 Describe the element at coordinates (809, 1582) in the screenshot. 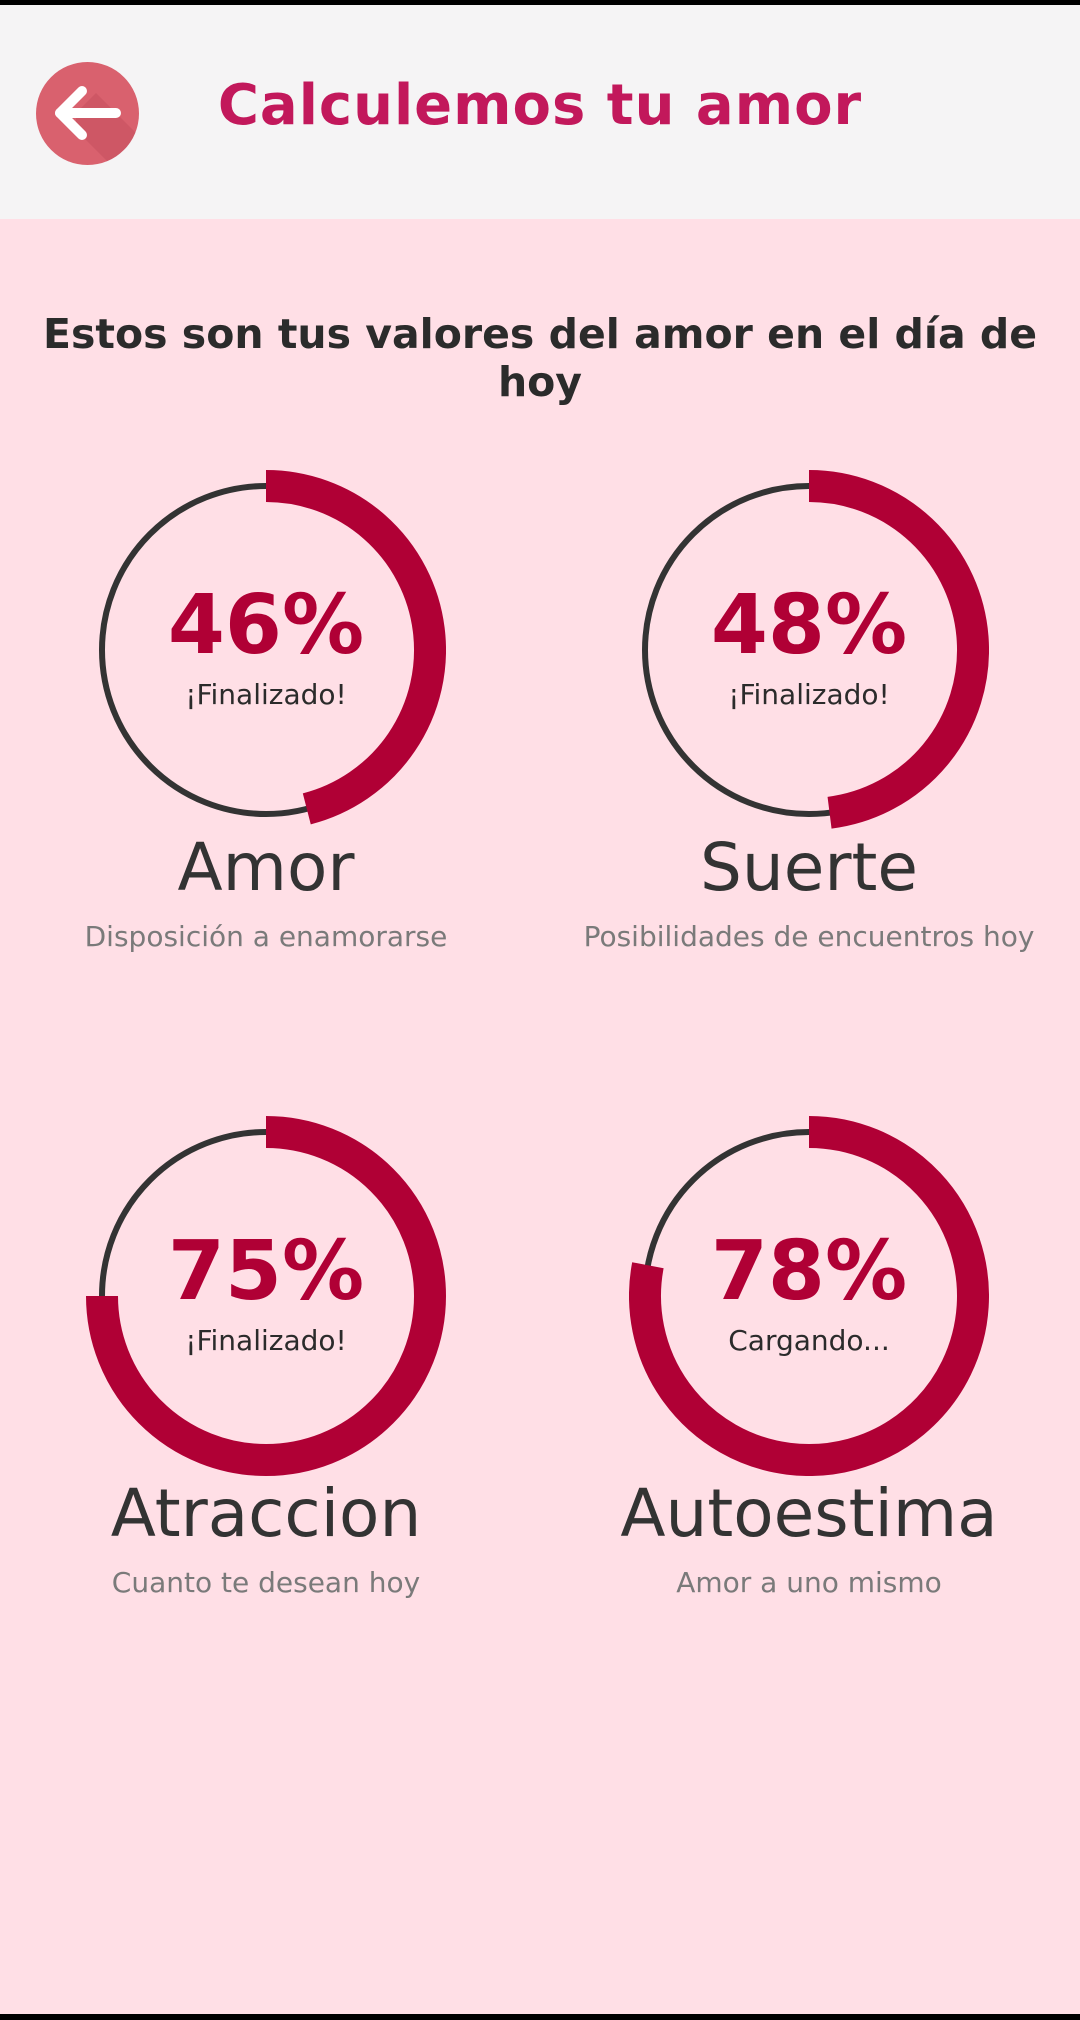

I see `stat-description: Amor a uno mismo` at that location.